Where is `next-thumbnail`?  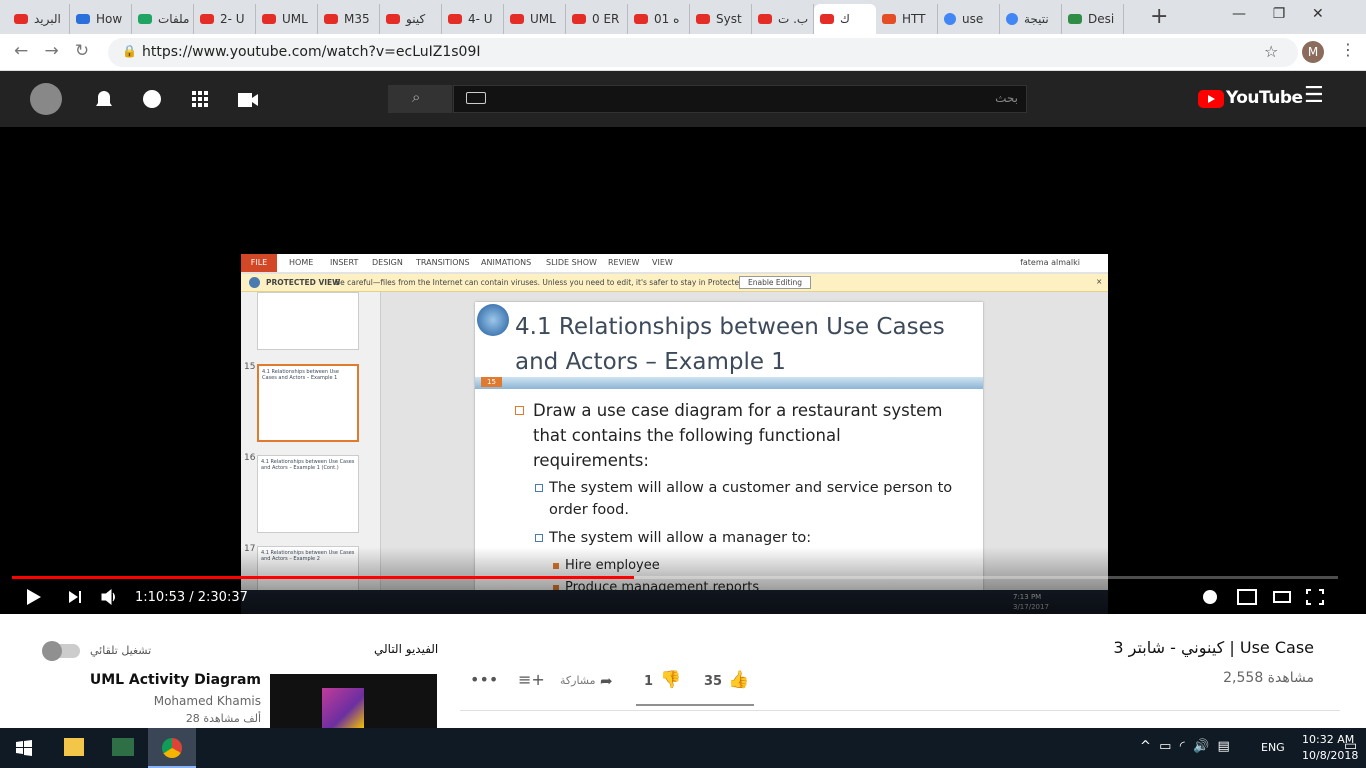 next-thumbnail is located at coordinates (353, 701).